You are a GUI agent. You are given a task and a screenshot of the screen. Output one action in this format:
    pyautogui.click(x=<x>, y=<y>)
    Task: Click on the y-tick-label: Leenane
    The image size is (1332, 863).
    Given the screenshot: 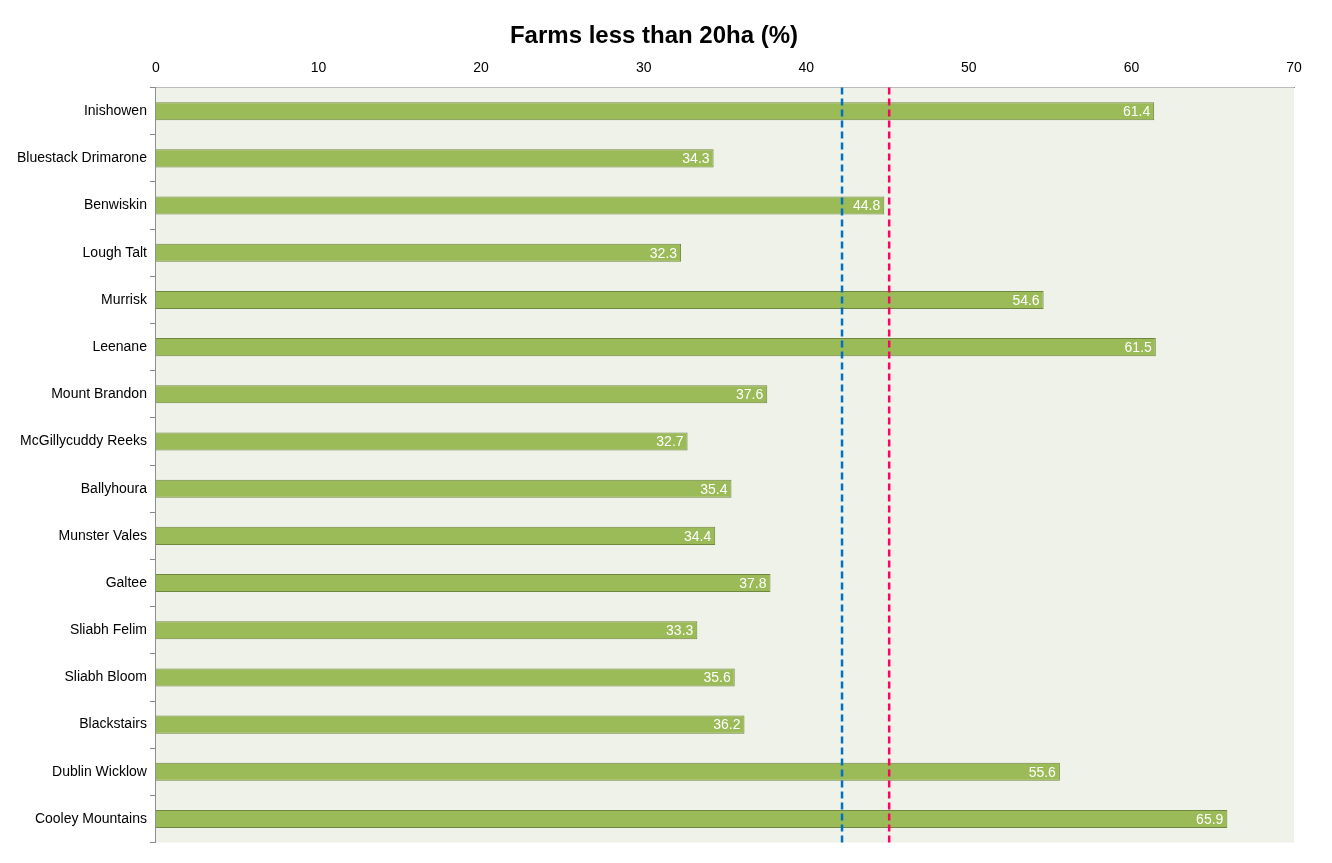 What is the action you would take?
    pyautogui.click(x=120, y=345)
    